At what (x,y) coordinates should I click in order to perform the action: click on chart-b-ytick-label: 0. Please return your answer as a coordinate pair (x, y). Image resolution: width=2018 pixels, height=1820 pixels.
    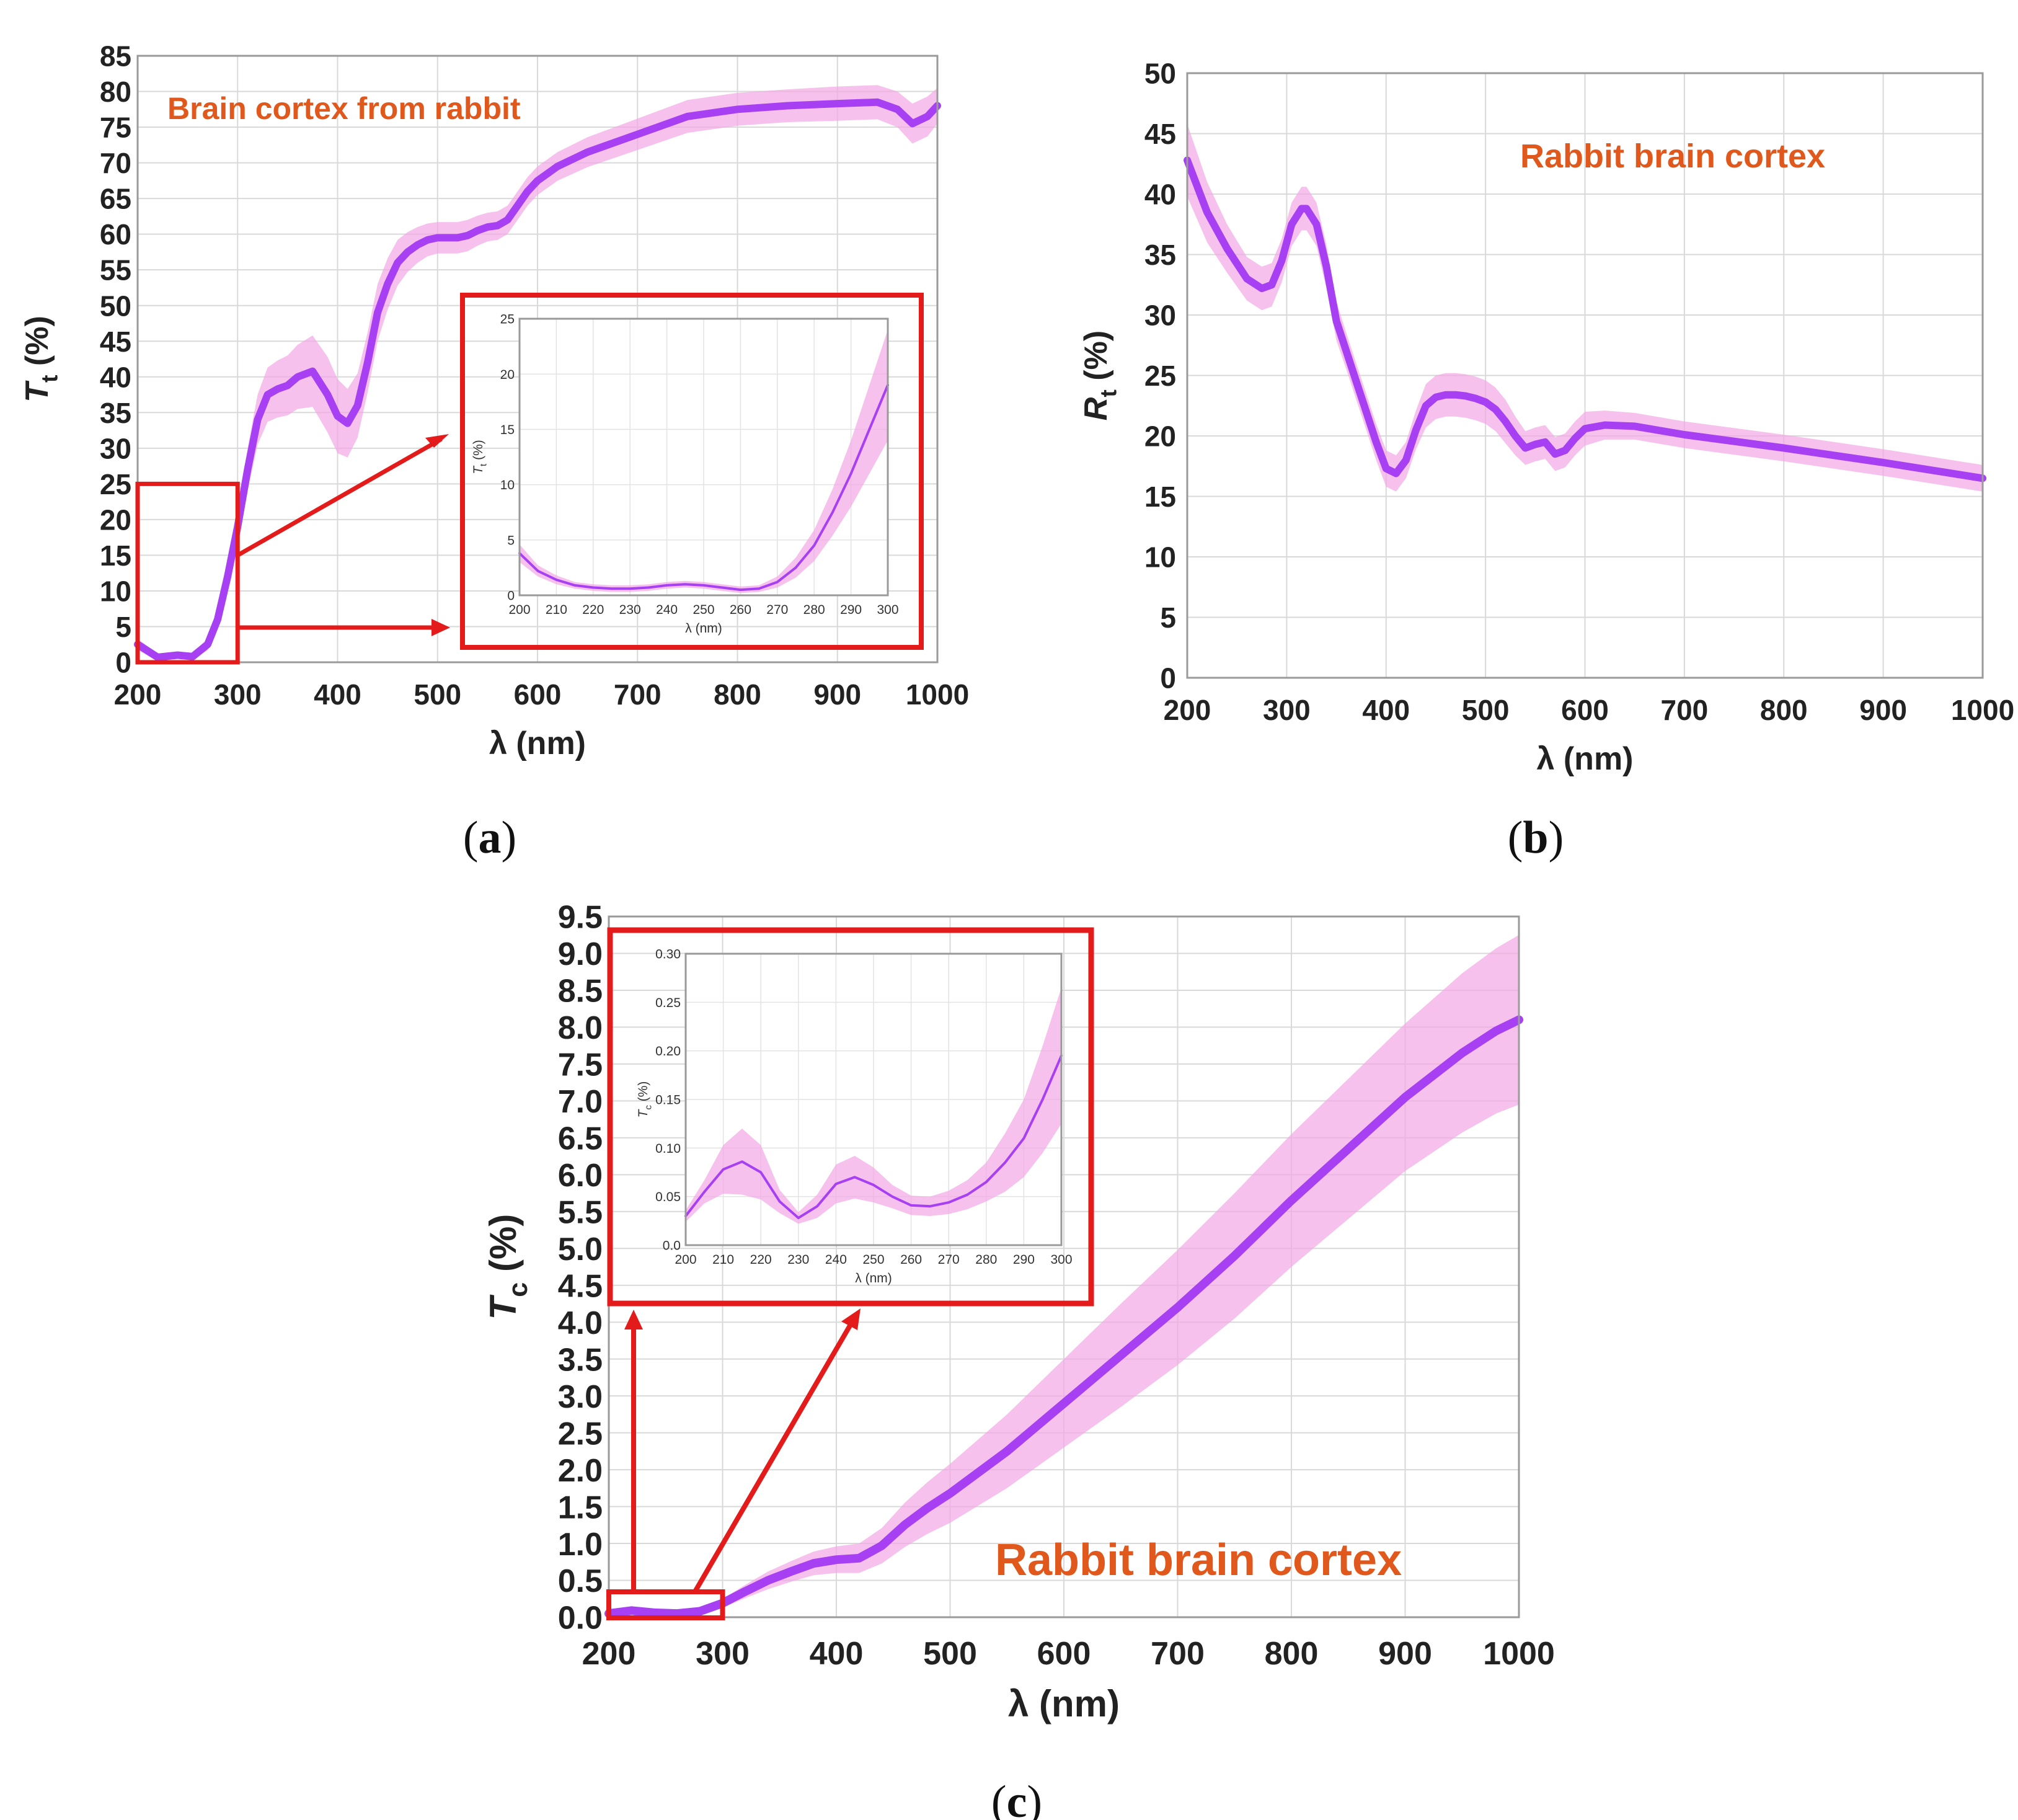
    Looking at the image, I should click on (1168, 678).